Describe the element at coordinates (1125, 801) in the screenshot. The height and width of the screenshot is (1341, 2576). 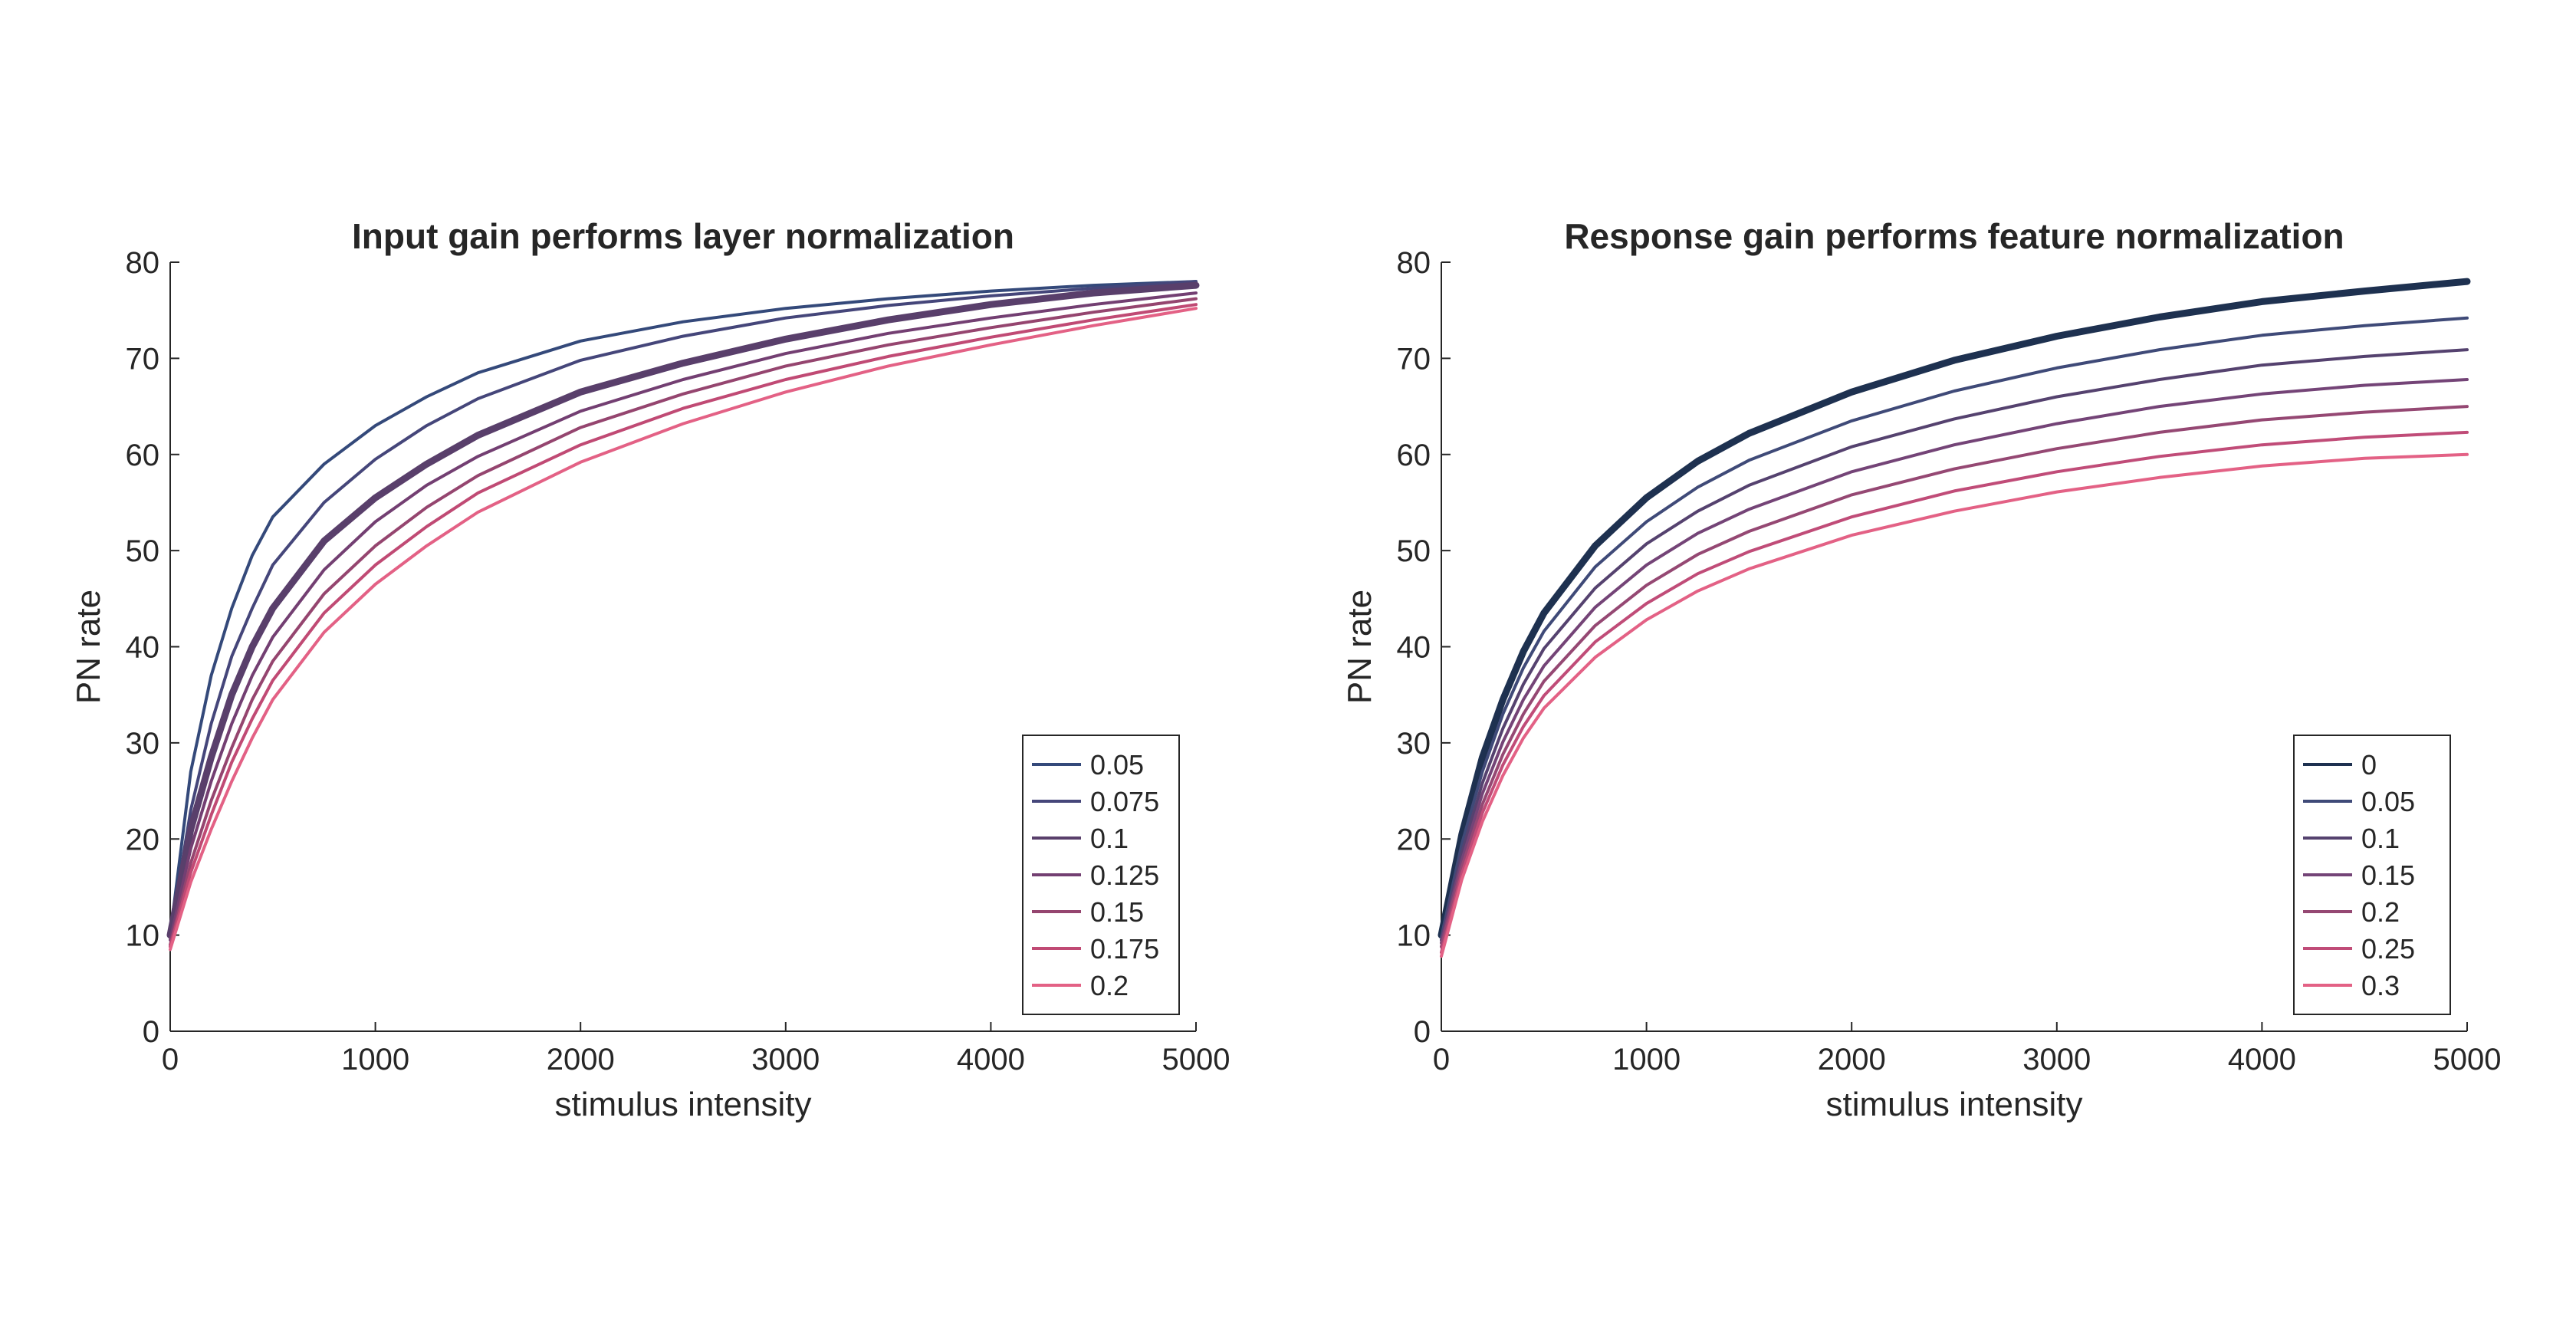
I see `legend-entry: 0.075` at that location.